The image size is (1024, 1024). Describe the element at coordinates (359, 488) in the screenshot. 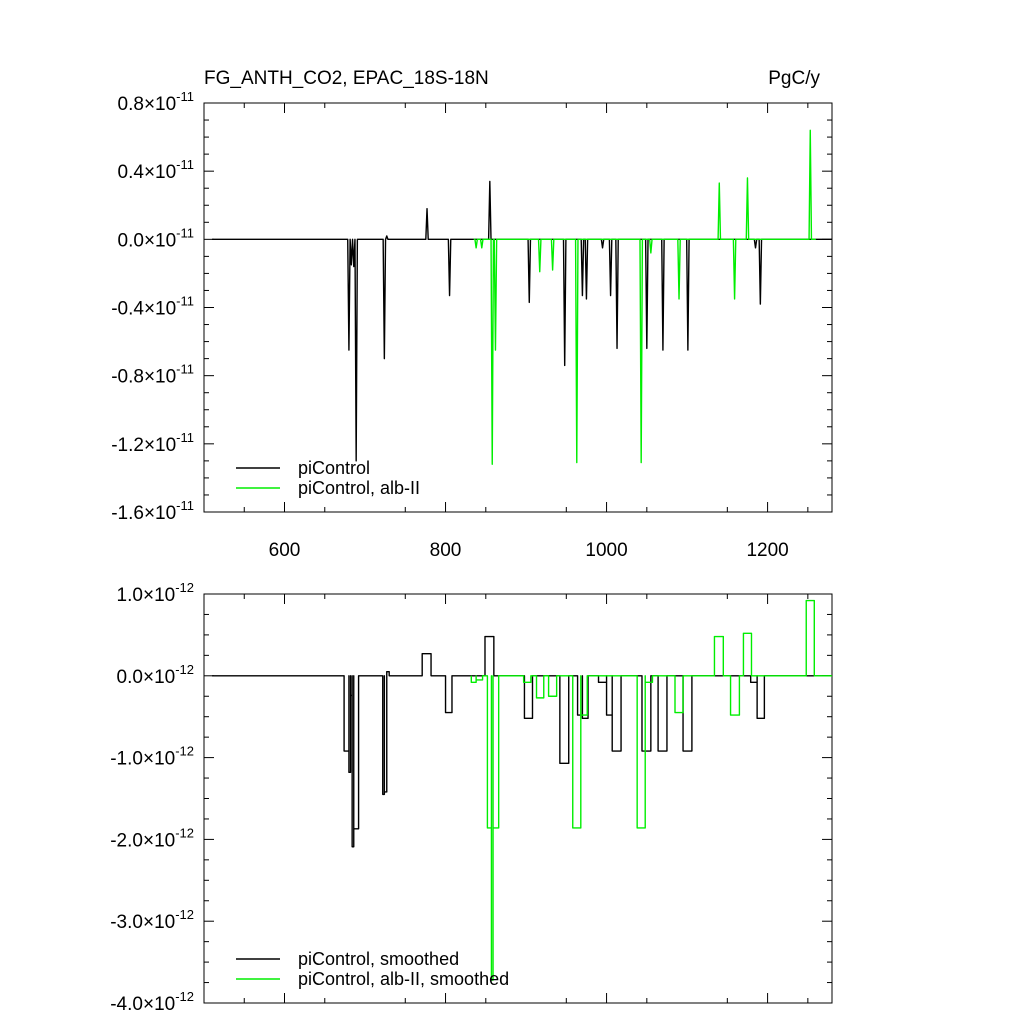

I see `legend-label-1: piControl, alb-II` at that location.